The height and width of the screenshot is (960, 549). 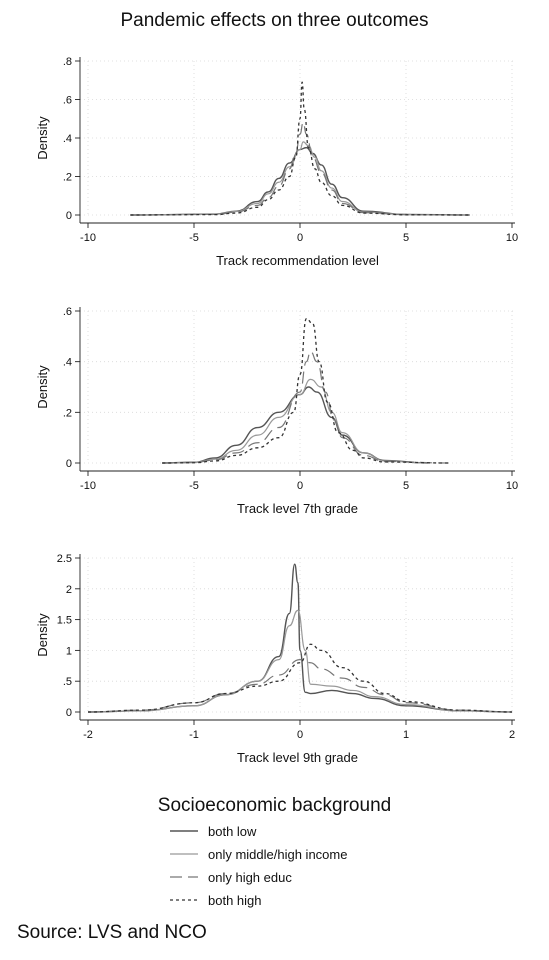 I want to click on legend-swatch-both-low, so click(x=184, y=831).